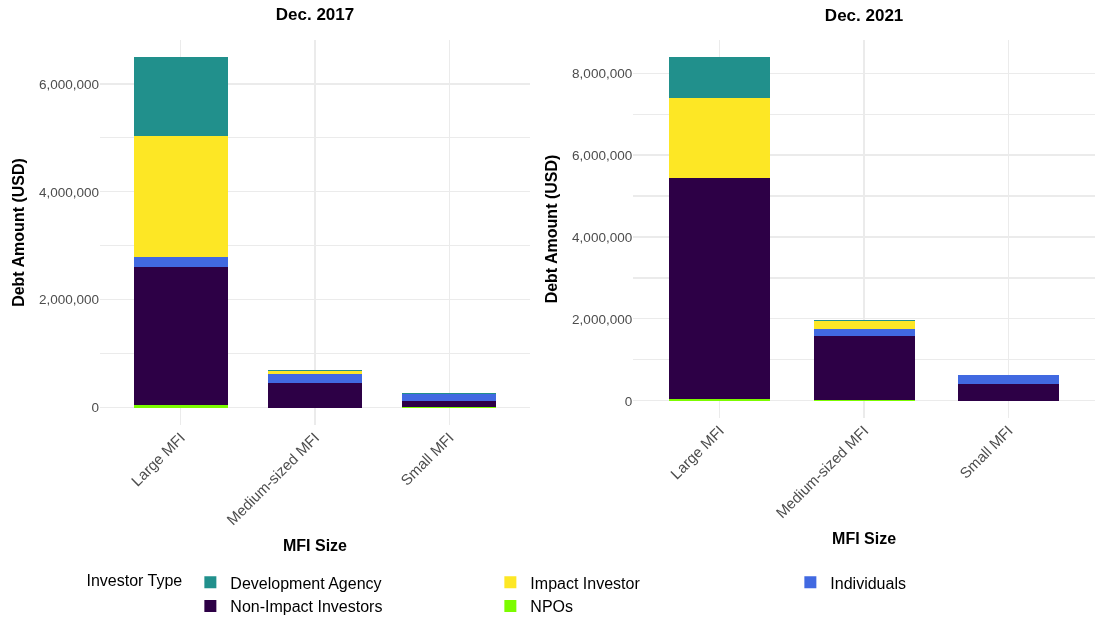 The height and width of the screenshot is (633, 1105). I want to click on legend-label: NPOs, so click(552, 607).